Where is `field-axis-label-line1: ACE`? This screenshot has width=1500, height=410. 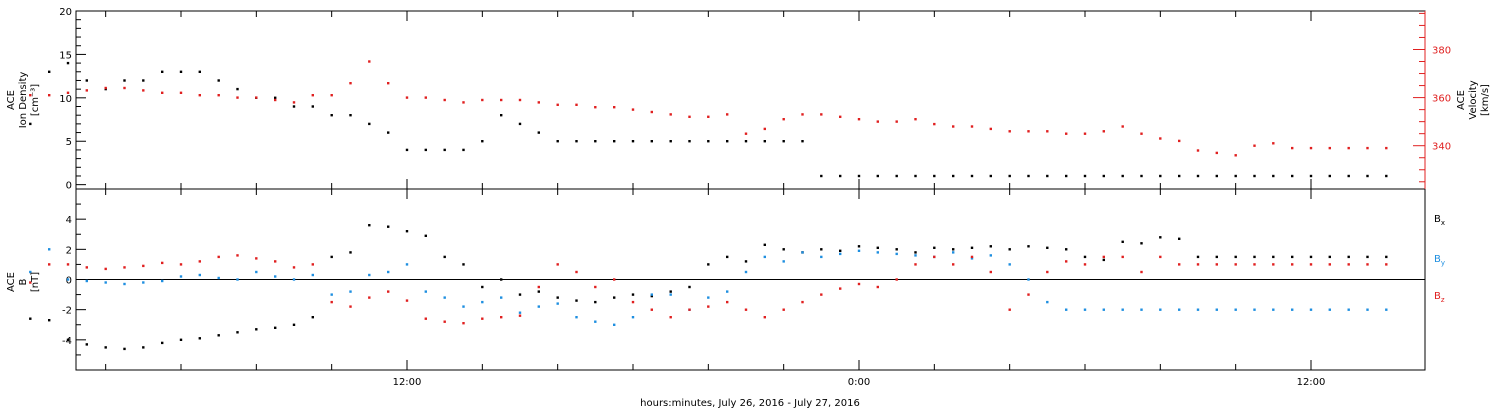 field-axis-label-line1: ACE is located at coordinates (11, 282).